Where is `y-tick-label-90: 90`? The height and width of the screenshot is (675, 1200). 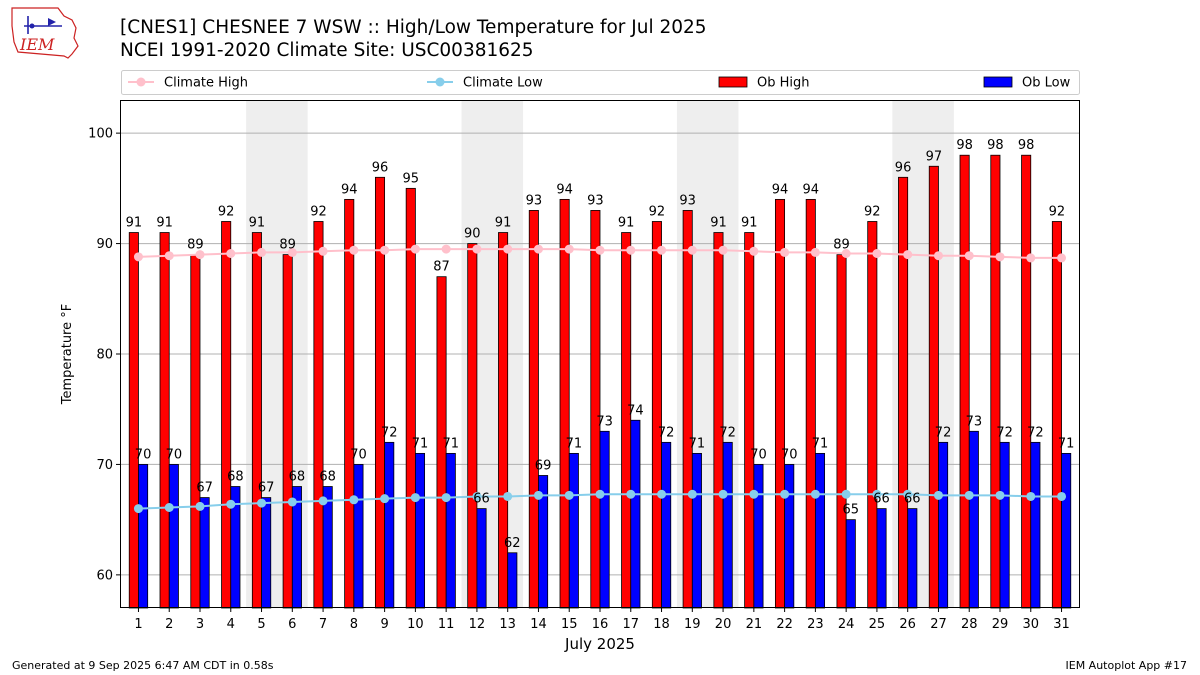
y-tick-label-90: 90 is located at coordinates (104, 244).